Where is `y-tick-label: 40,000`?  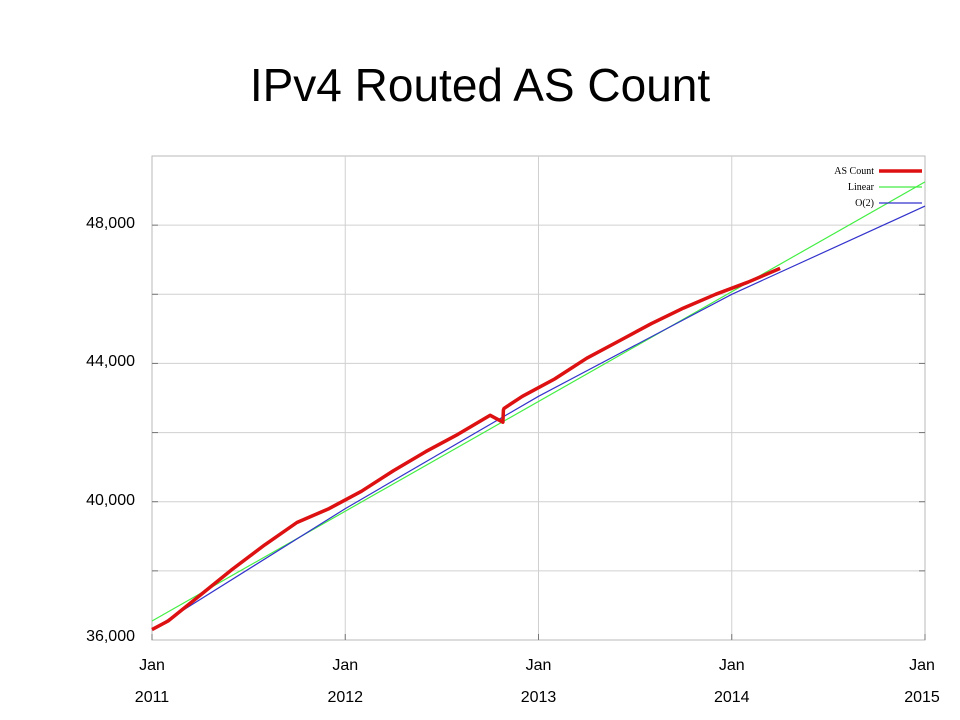
y-tick-label: 40,000 is located at coordinates (110, 500).